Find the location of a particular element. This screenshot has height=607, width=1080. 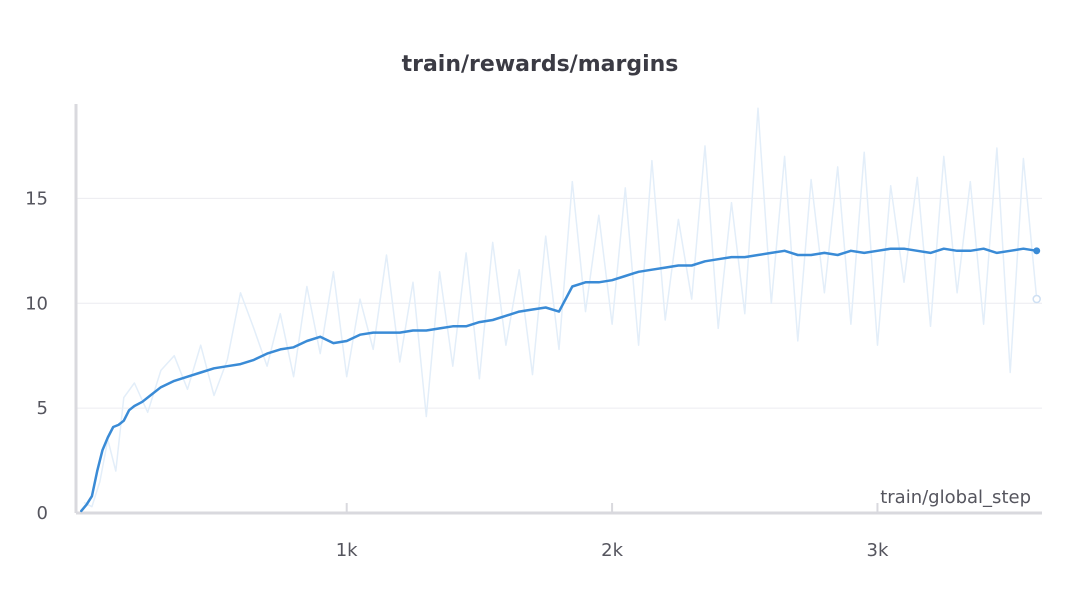

y-axis-ticks: 0 5 10 15 is located at coordinates (36, 356).